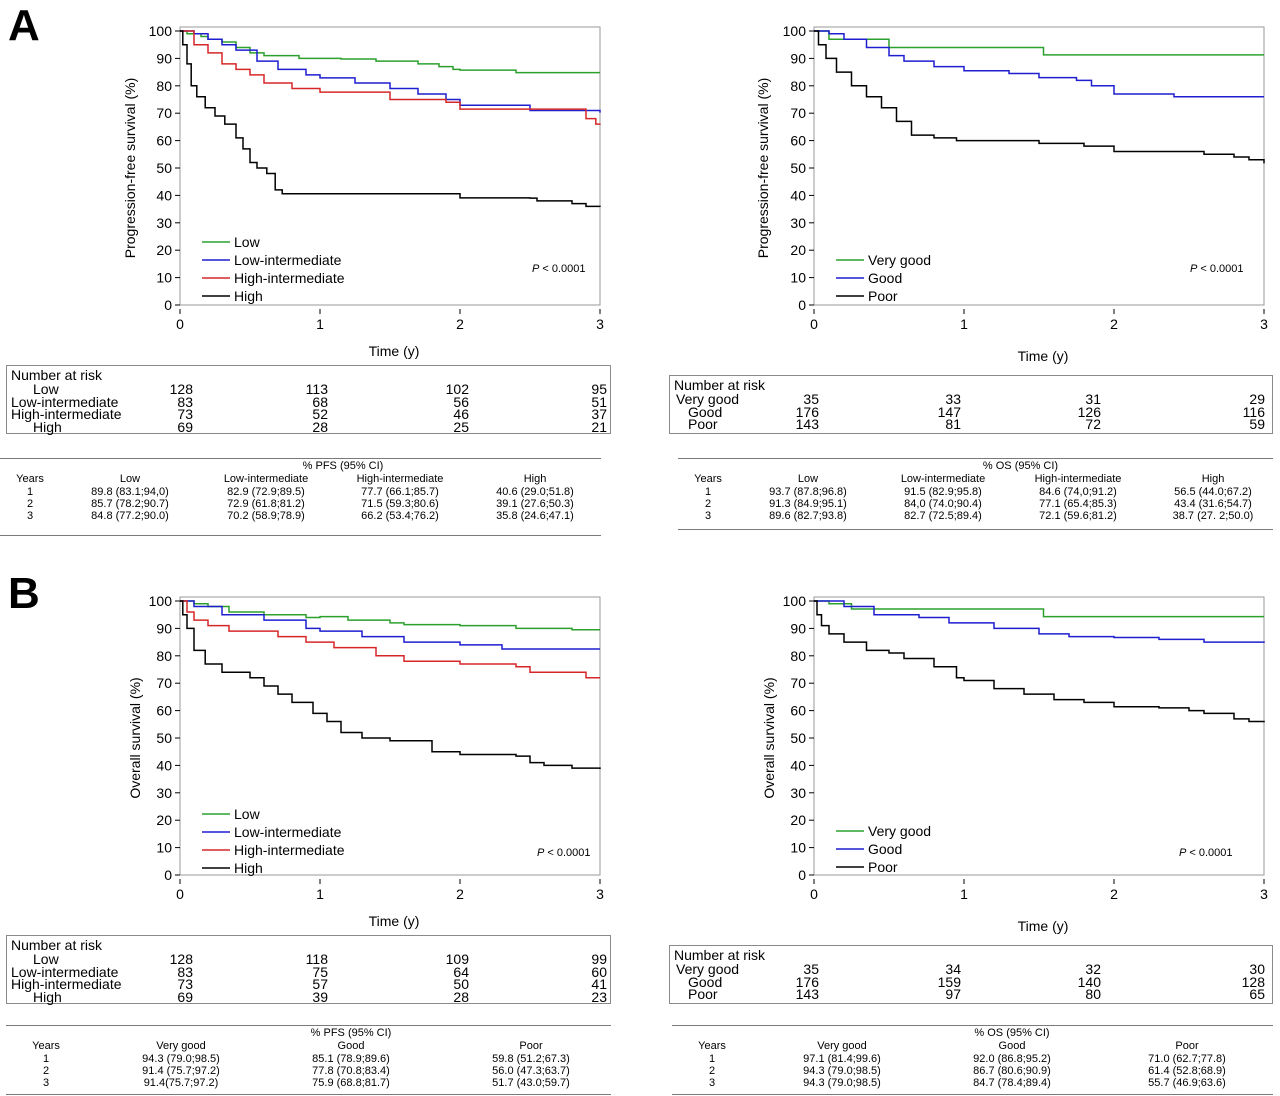  I want to click on legend-entry: High, so click(248, 868).